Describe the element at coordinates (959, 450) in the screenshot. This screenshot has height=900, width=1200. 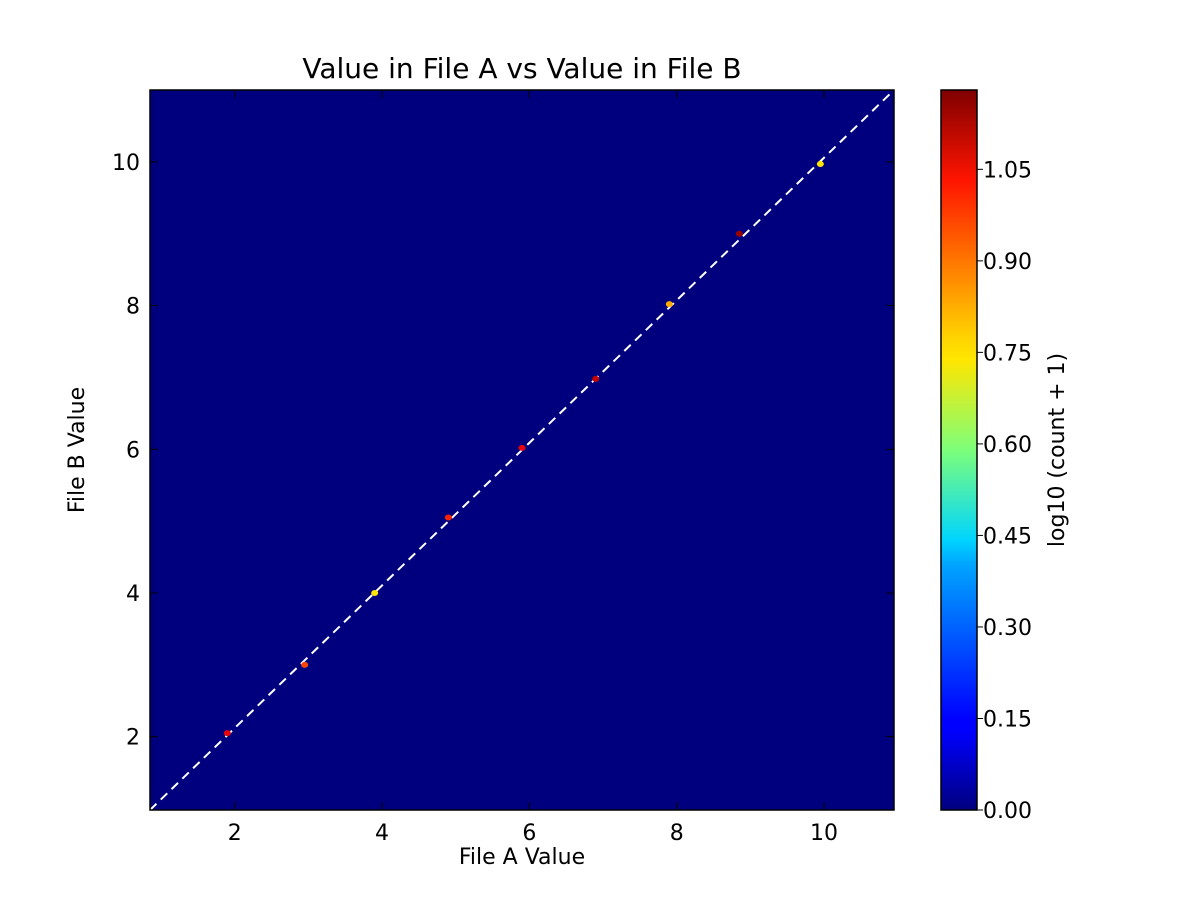
I see `colorbar-gradient` at that location.